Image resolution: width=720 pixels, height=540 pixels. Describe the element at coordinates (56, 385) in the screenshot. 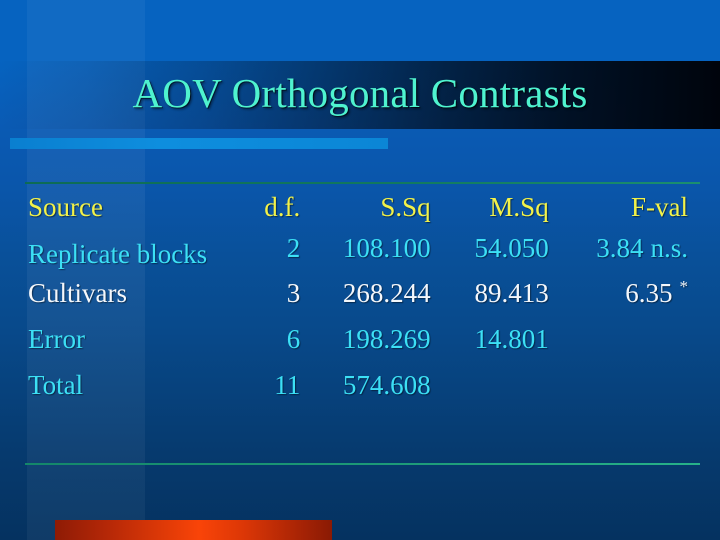

I see `cell-source: Total` at that location.